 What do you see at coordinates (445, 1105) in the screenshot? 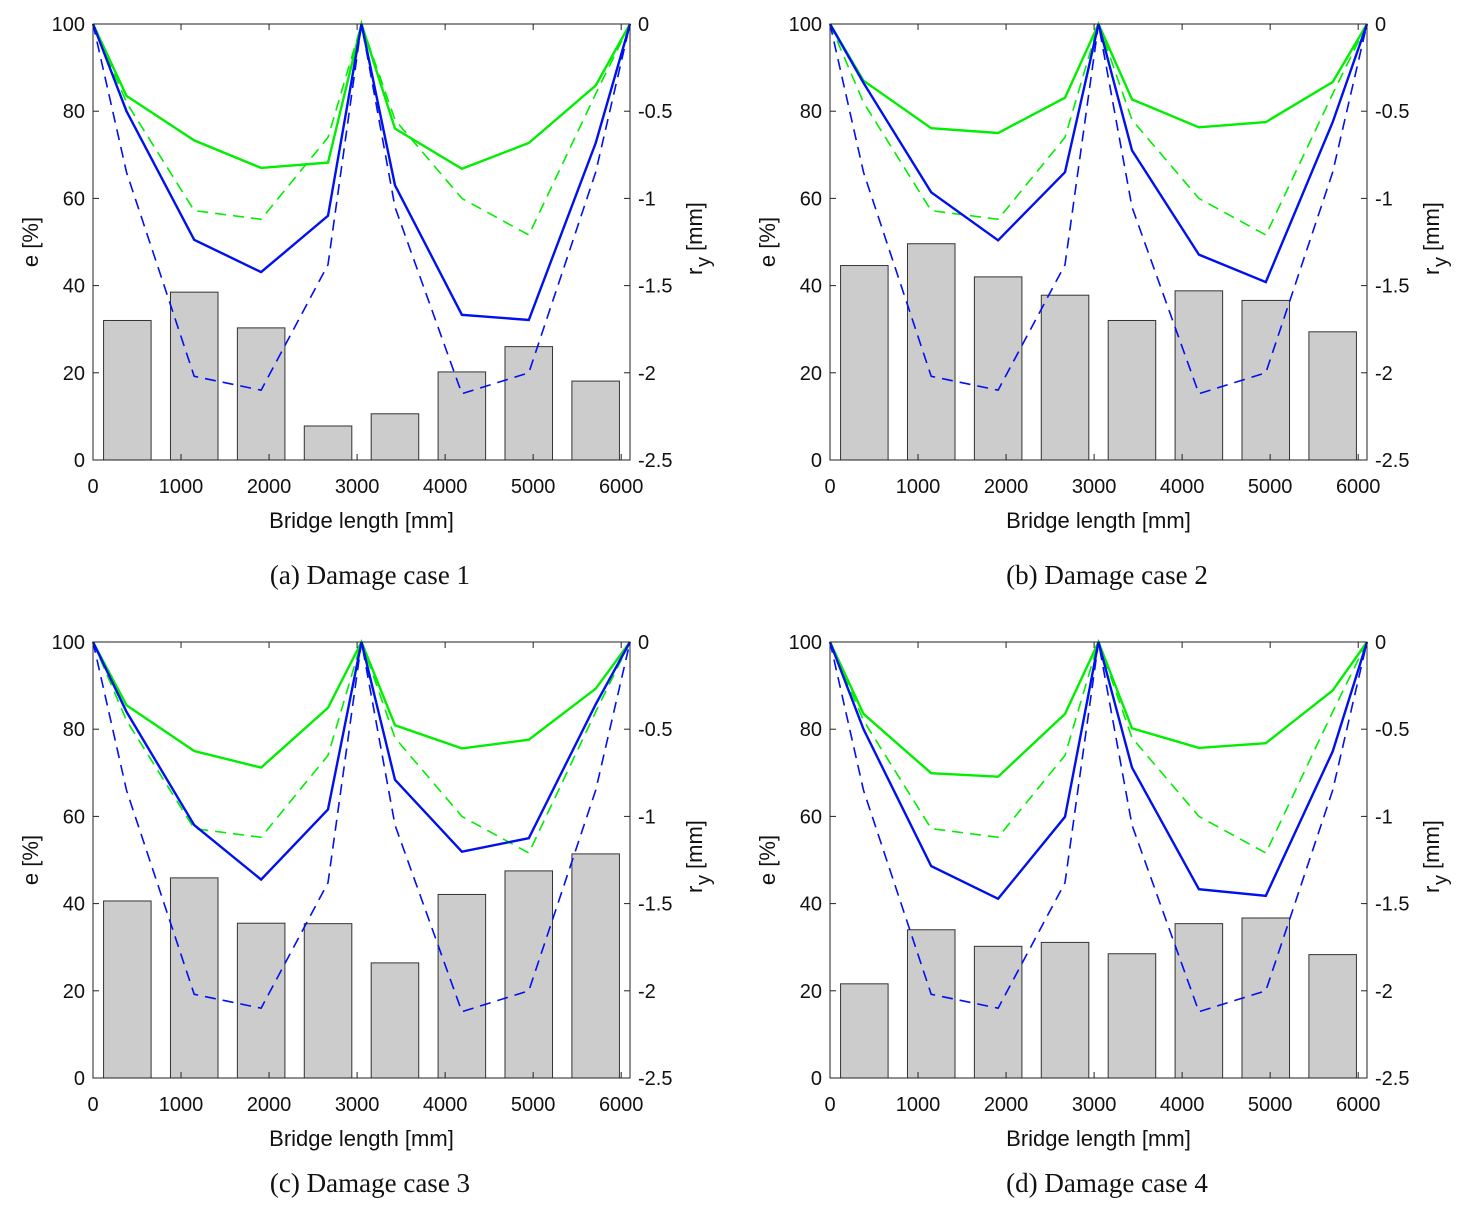
I see `x-tick-label: 4000` at bounding box center [445, 1105].